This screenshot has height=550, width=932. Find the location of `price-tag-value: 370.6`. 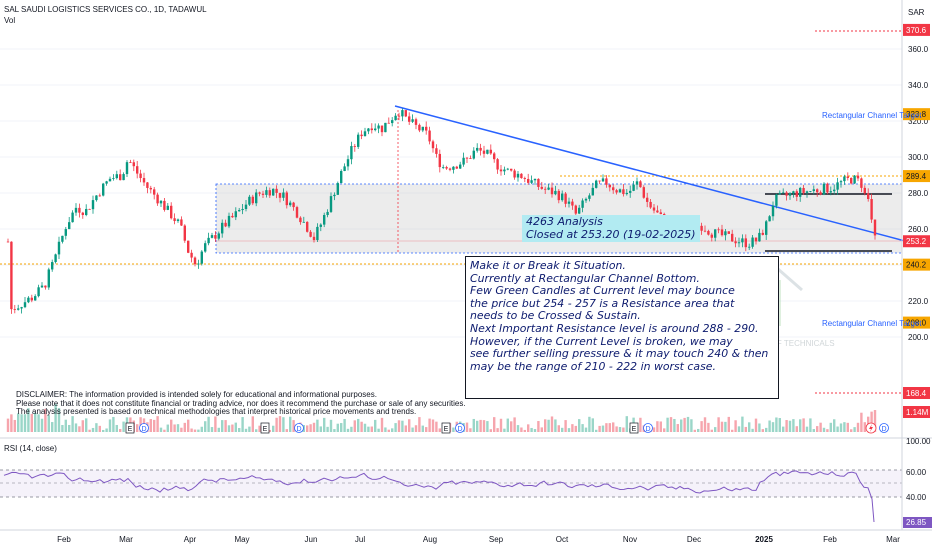

price-tag-value: 370.6 is located at coordinates (916, 30).